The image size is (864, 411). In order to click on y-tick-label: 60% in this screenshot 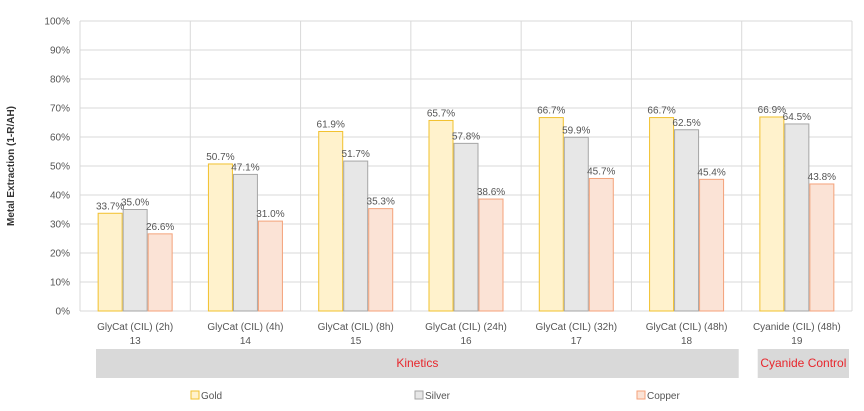, I will do `click(60, 138)`.